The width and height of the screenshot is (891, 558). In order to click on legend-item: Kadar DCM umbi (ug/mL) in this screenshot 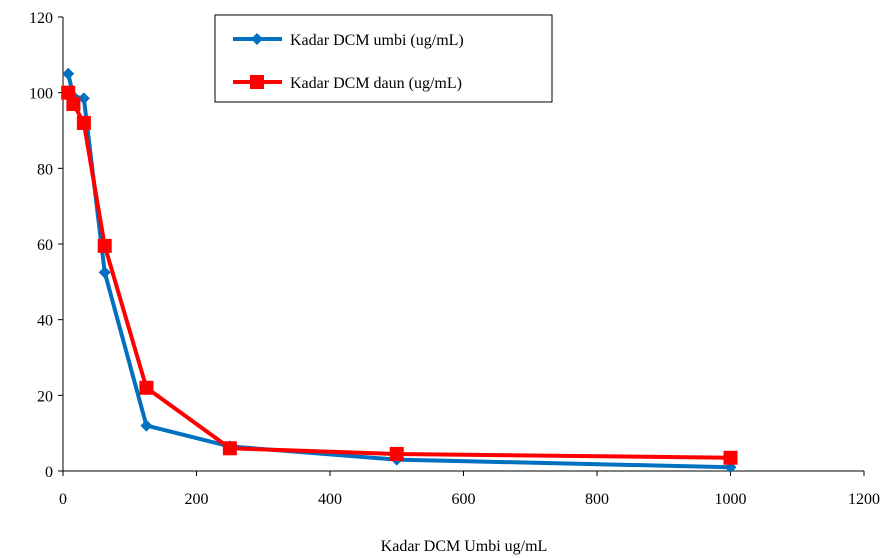, I will do `click(348, 40)`.